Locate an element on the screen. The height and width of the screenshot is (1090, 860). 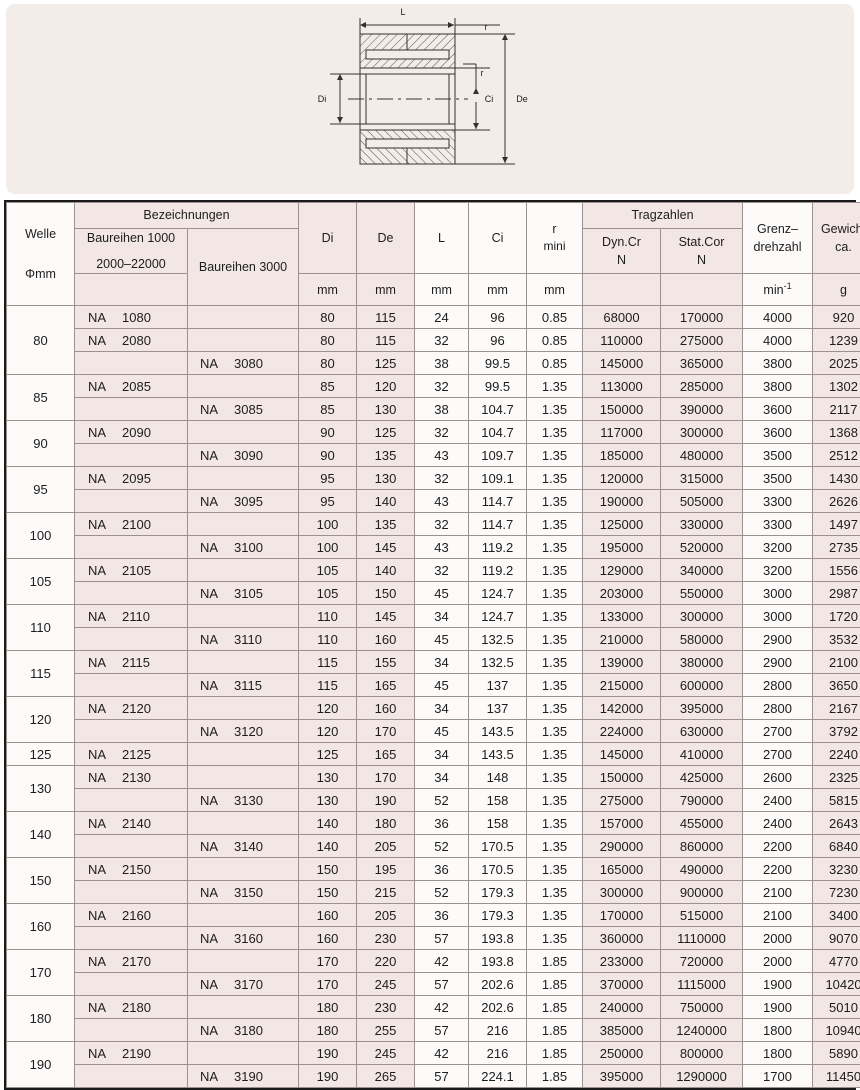
header-de-unit: mm is located at coordinates (386, 290).